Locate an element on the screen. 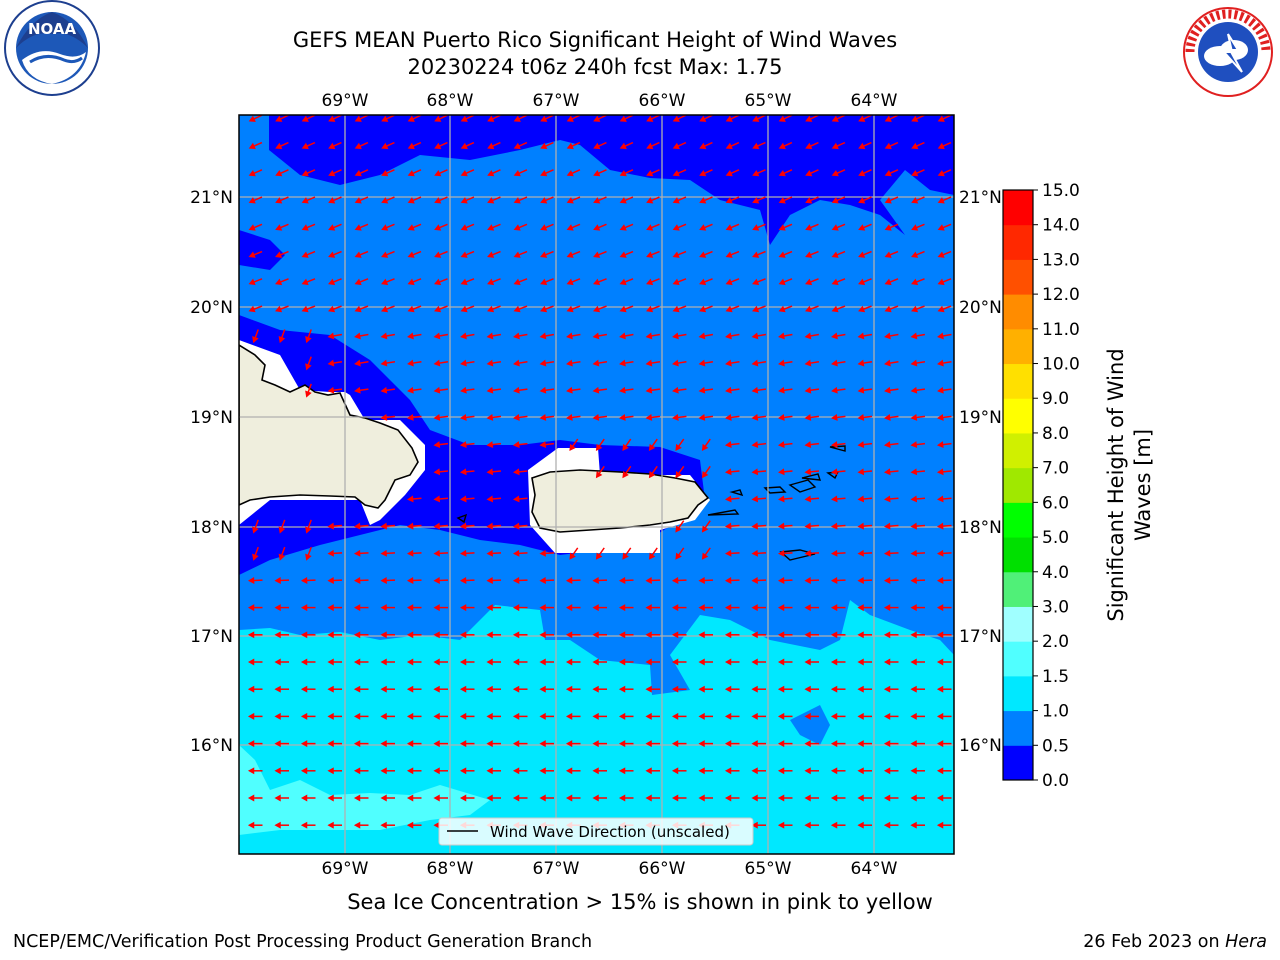 The image size is (1280, 960). colorbar-label-line2: Waves [m] is located at coordinates (1143, 485).